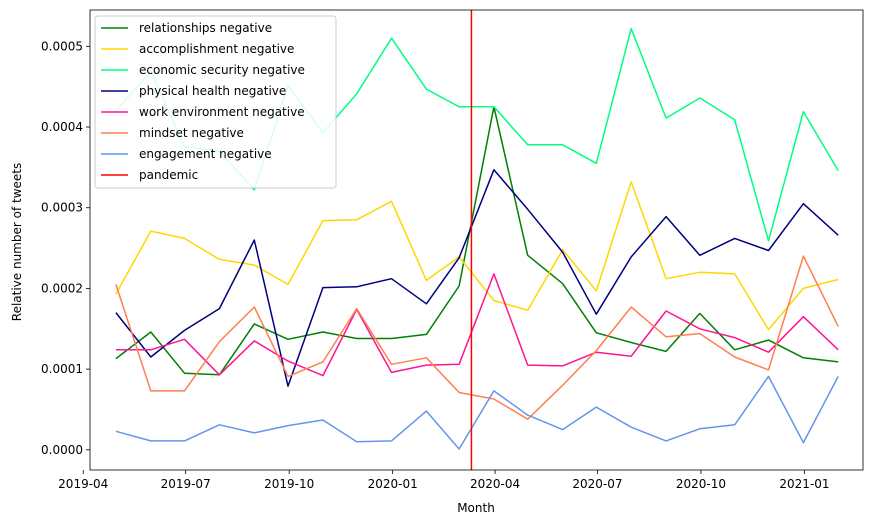 The width and height of the screenshot is (872, 525). What do you see at coordinates (62, 127) in the screenshot?
I see `y-tick-label: 0.0004` at bounding box center [62, 127].